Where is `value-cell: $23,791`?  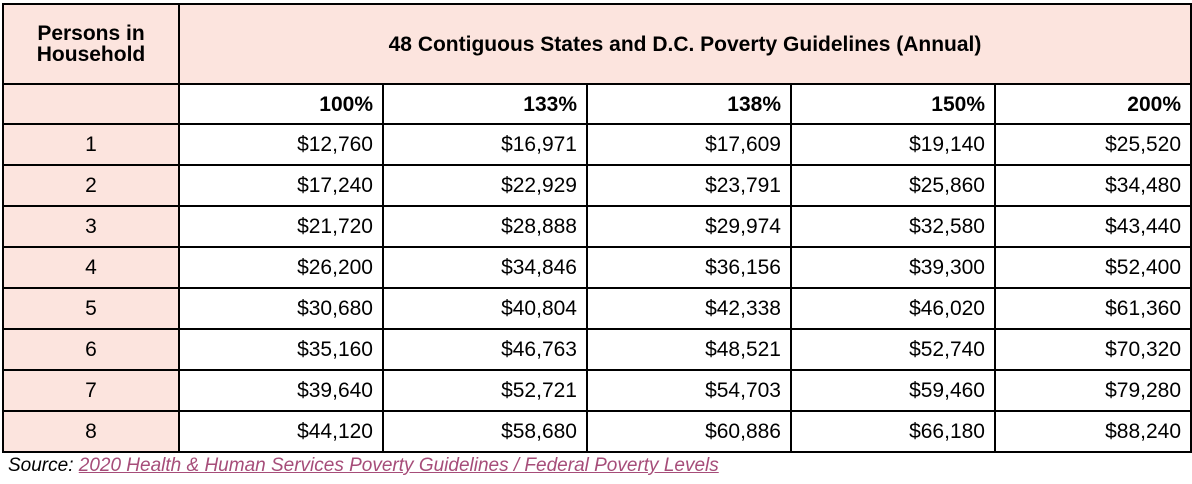
value-cell: $23,791 is located at coordinates (689, 185).